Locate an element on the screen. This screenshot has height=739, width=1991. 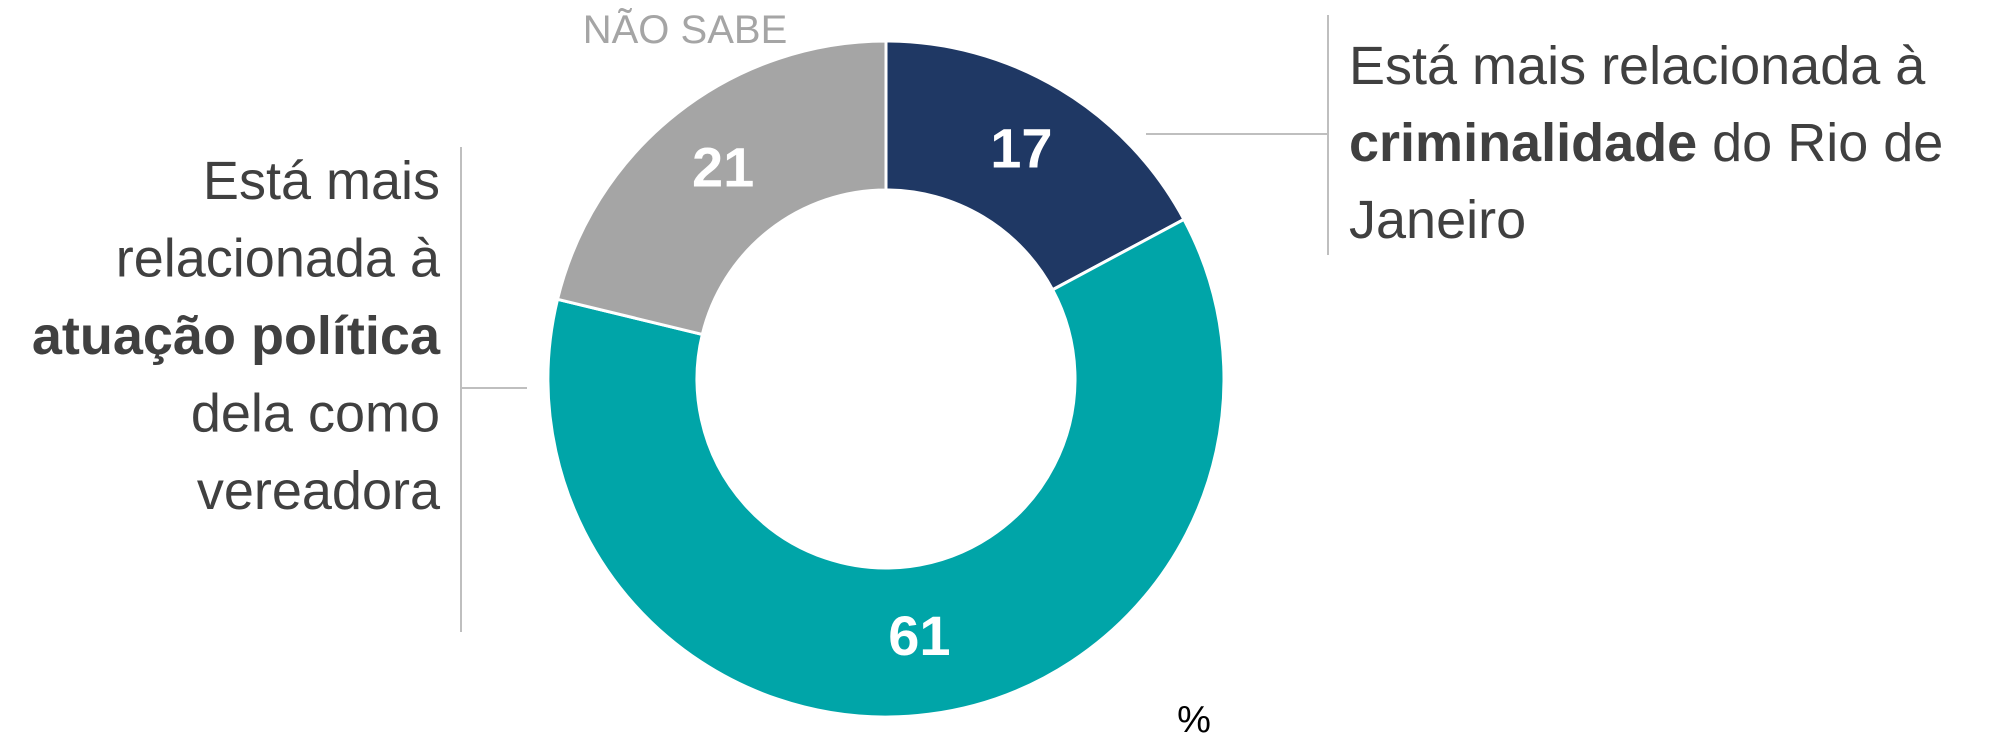
value-label: 61 is located at coordinates (919, 635).